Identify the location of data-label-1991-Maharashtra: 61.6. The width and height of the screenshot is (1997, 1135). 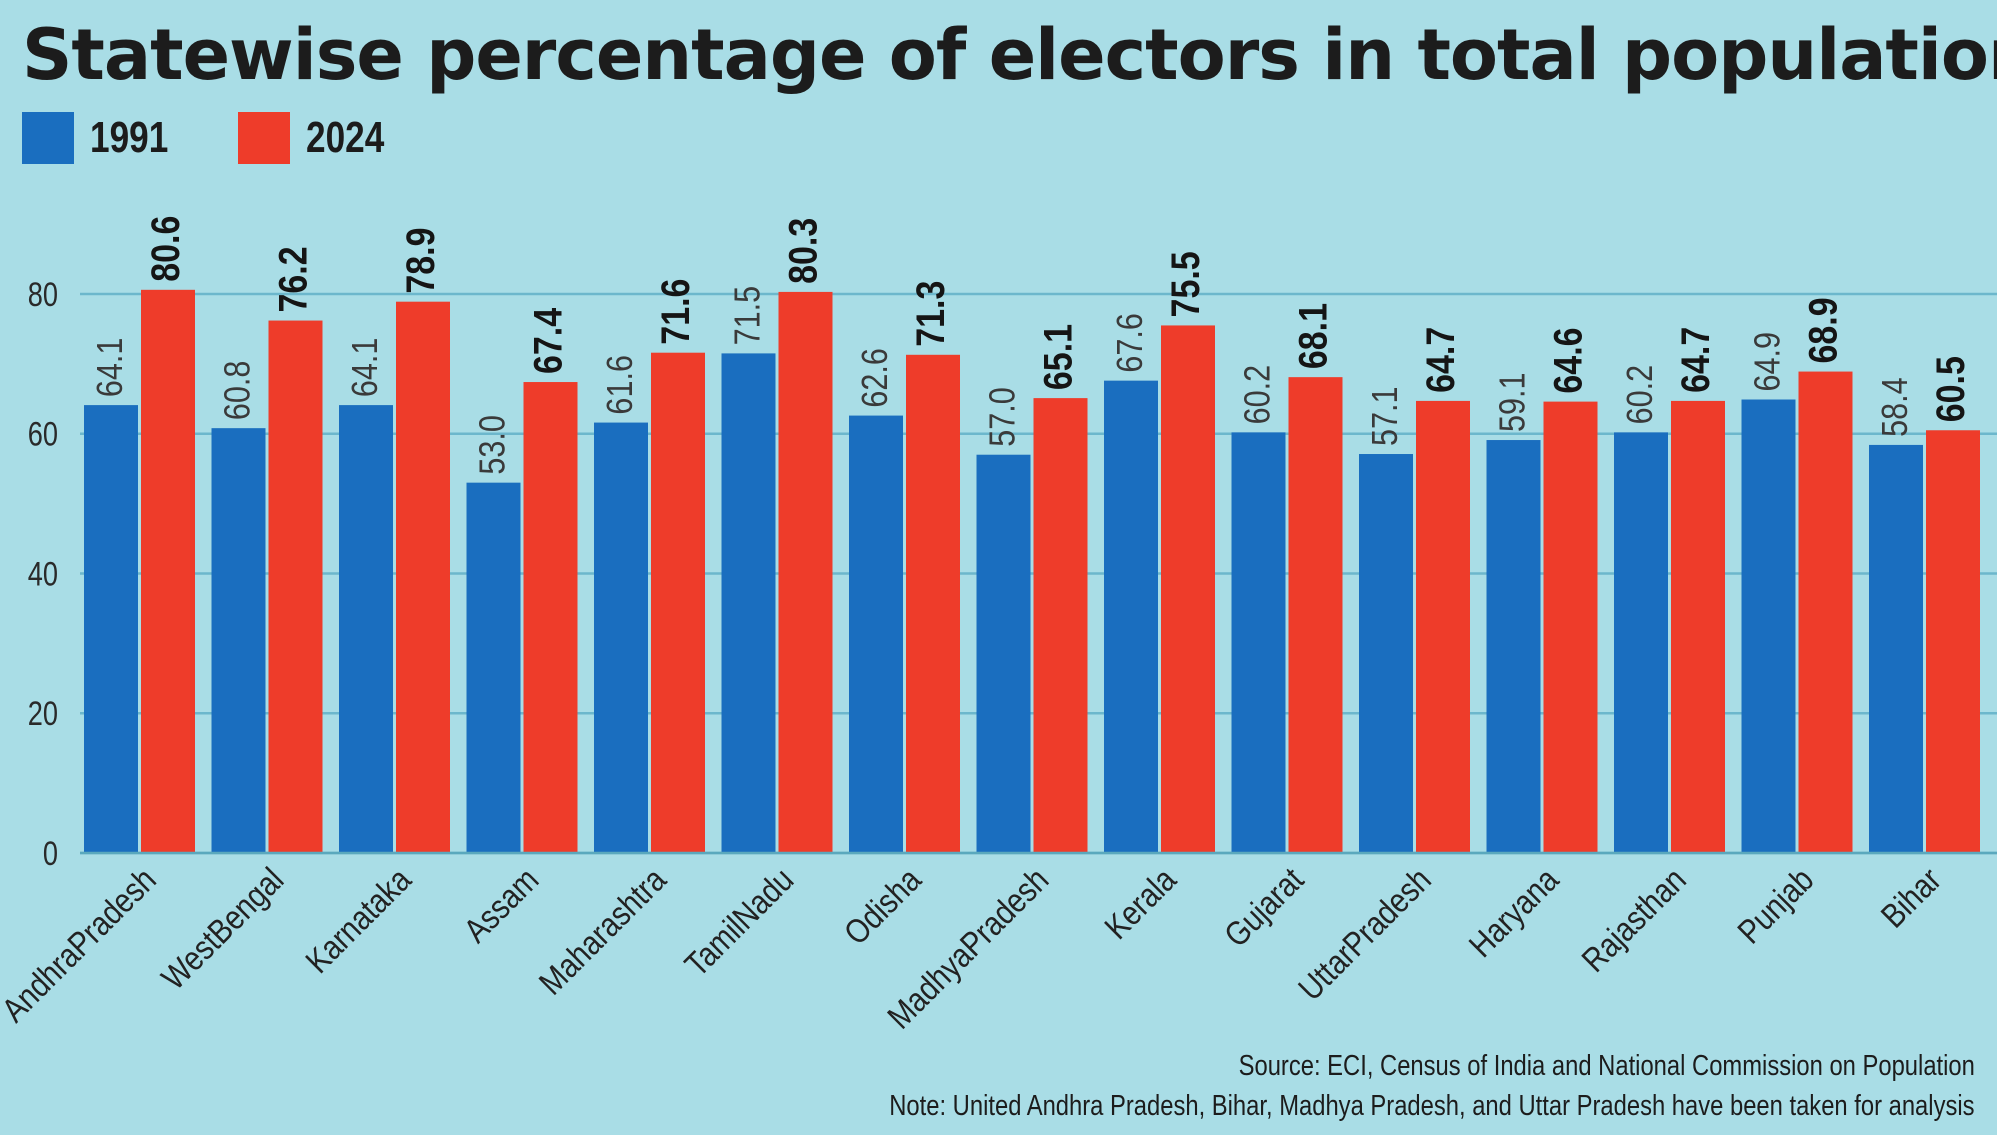
(621, 385).